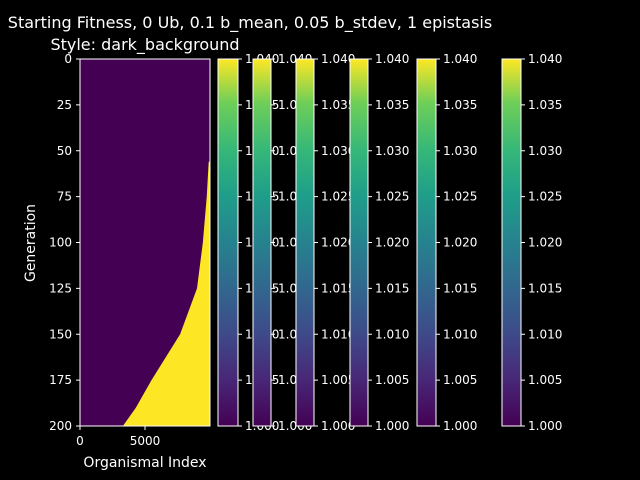  I want to click on y-tick-label: 25, so click(64, 105).